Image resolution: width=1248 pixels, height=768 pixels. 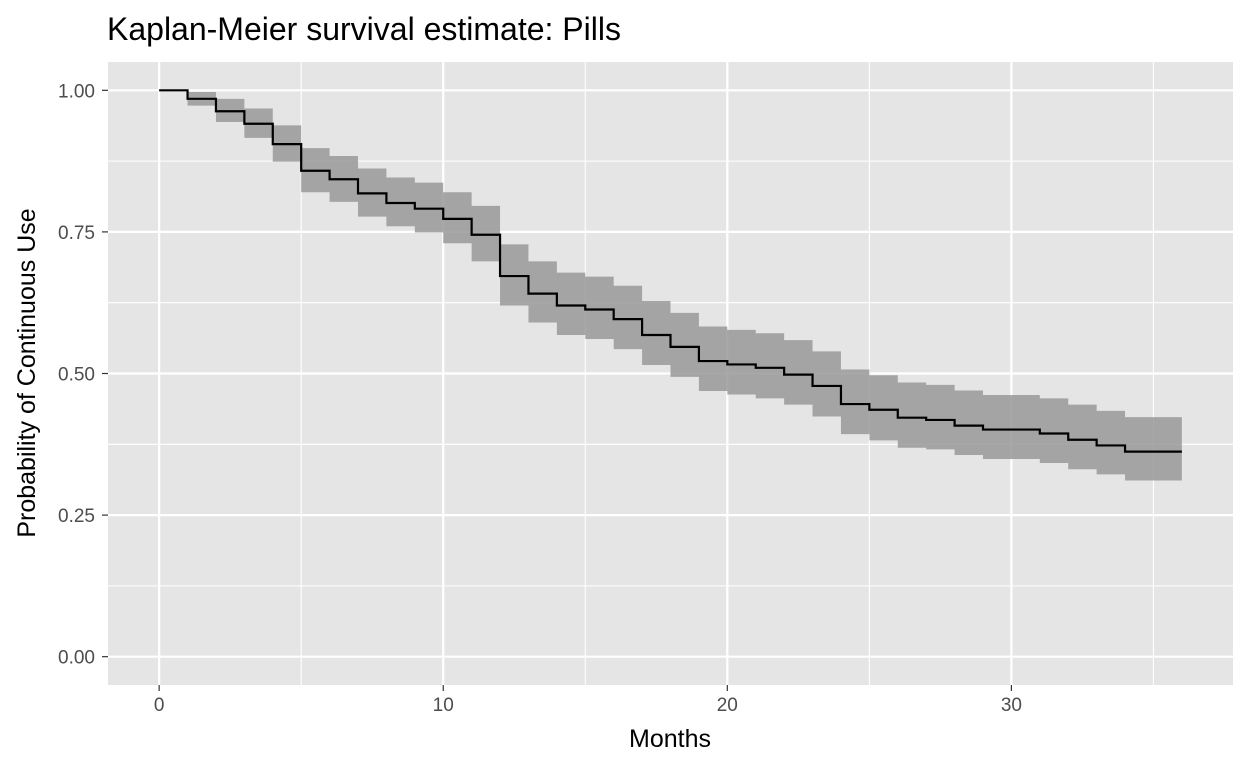 I want to click on y-tick-label: 0.00, so click(x=76, y=658).